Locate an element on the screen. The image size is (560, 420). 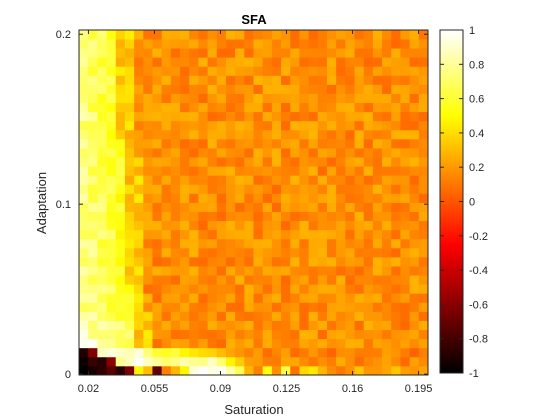
colorbar-tick-label: 0.4 is located at coordinates (476, 134).